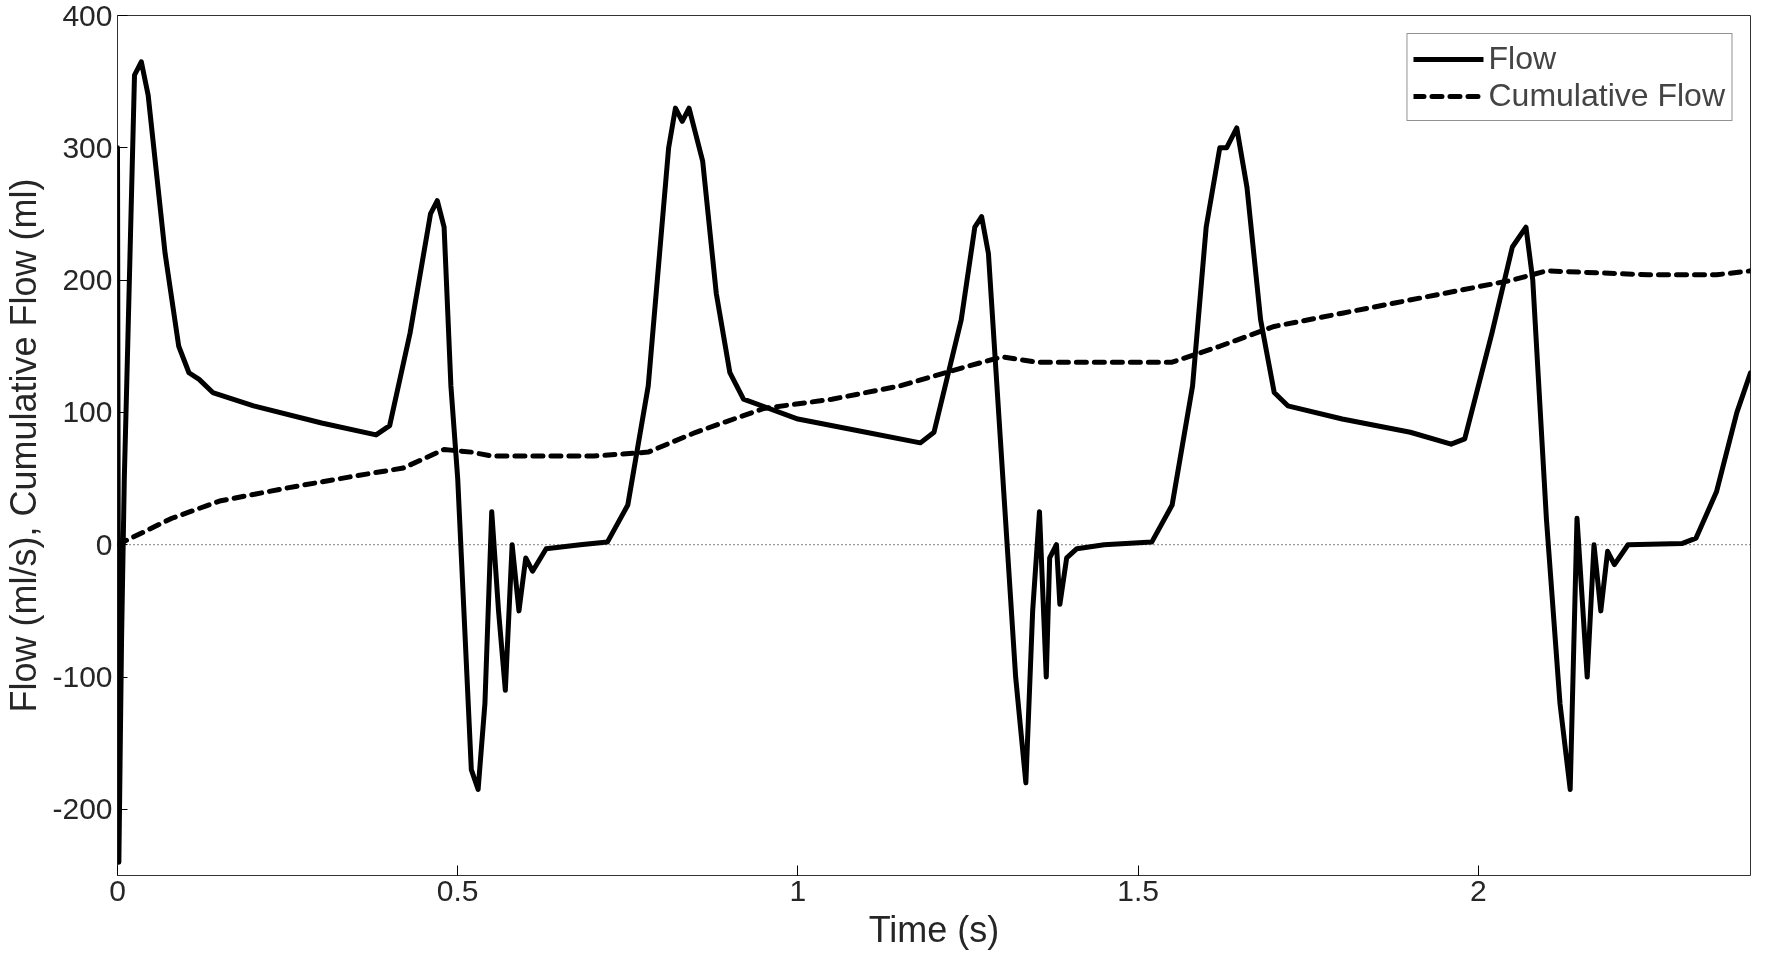 The width and height of the screenshot is (1786, 980). Describe the element at coordinates (1522, 58) in the screenshot. I see `legend-label: Flow` at that location.